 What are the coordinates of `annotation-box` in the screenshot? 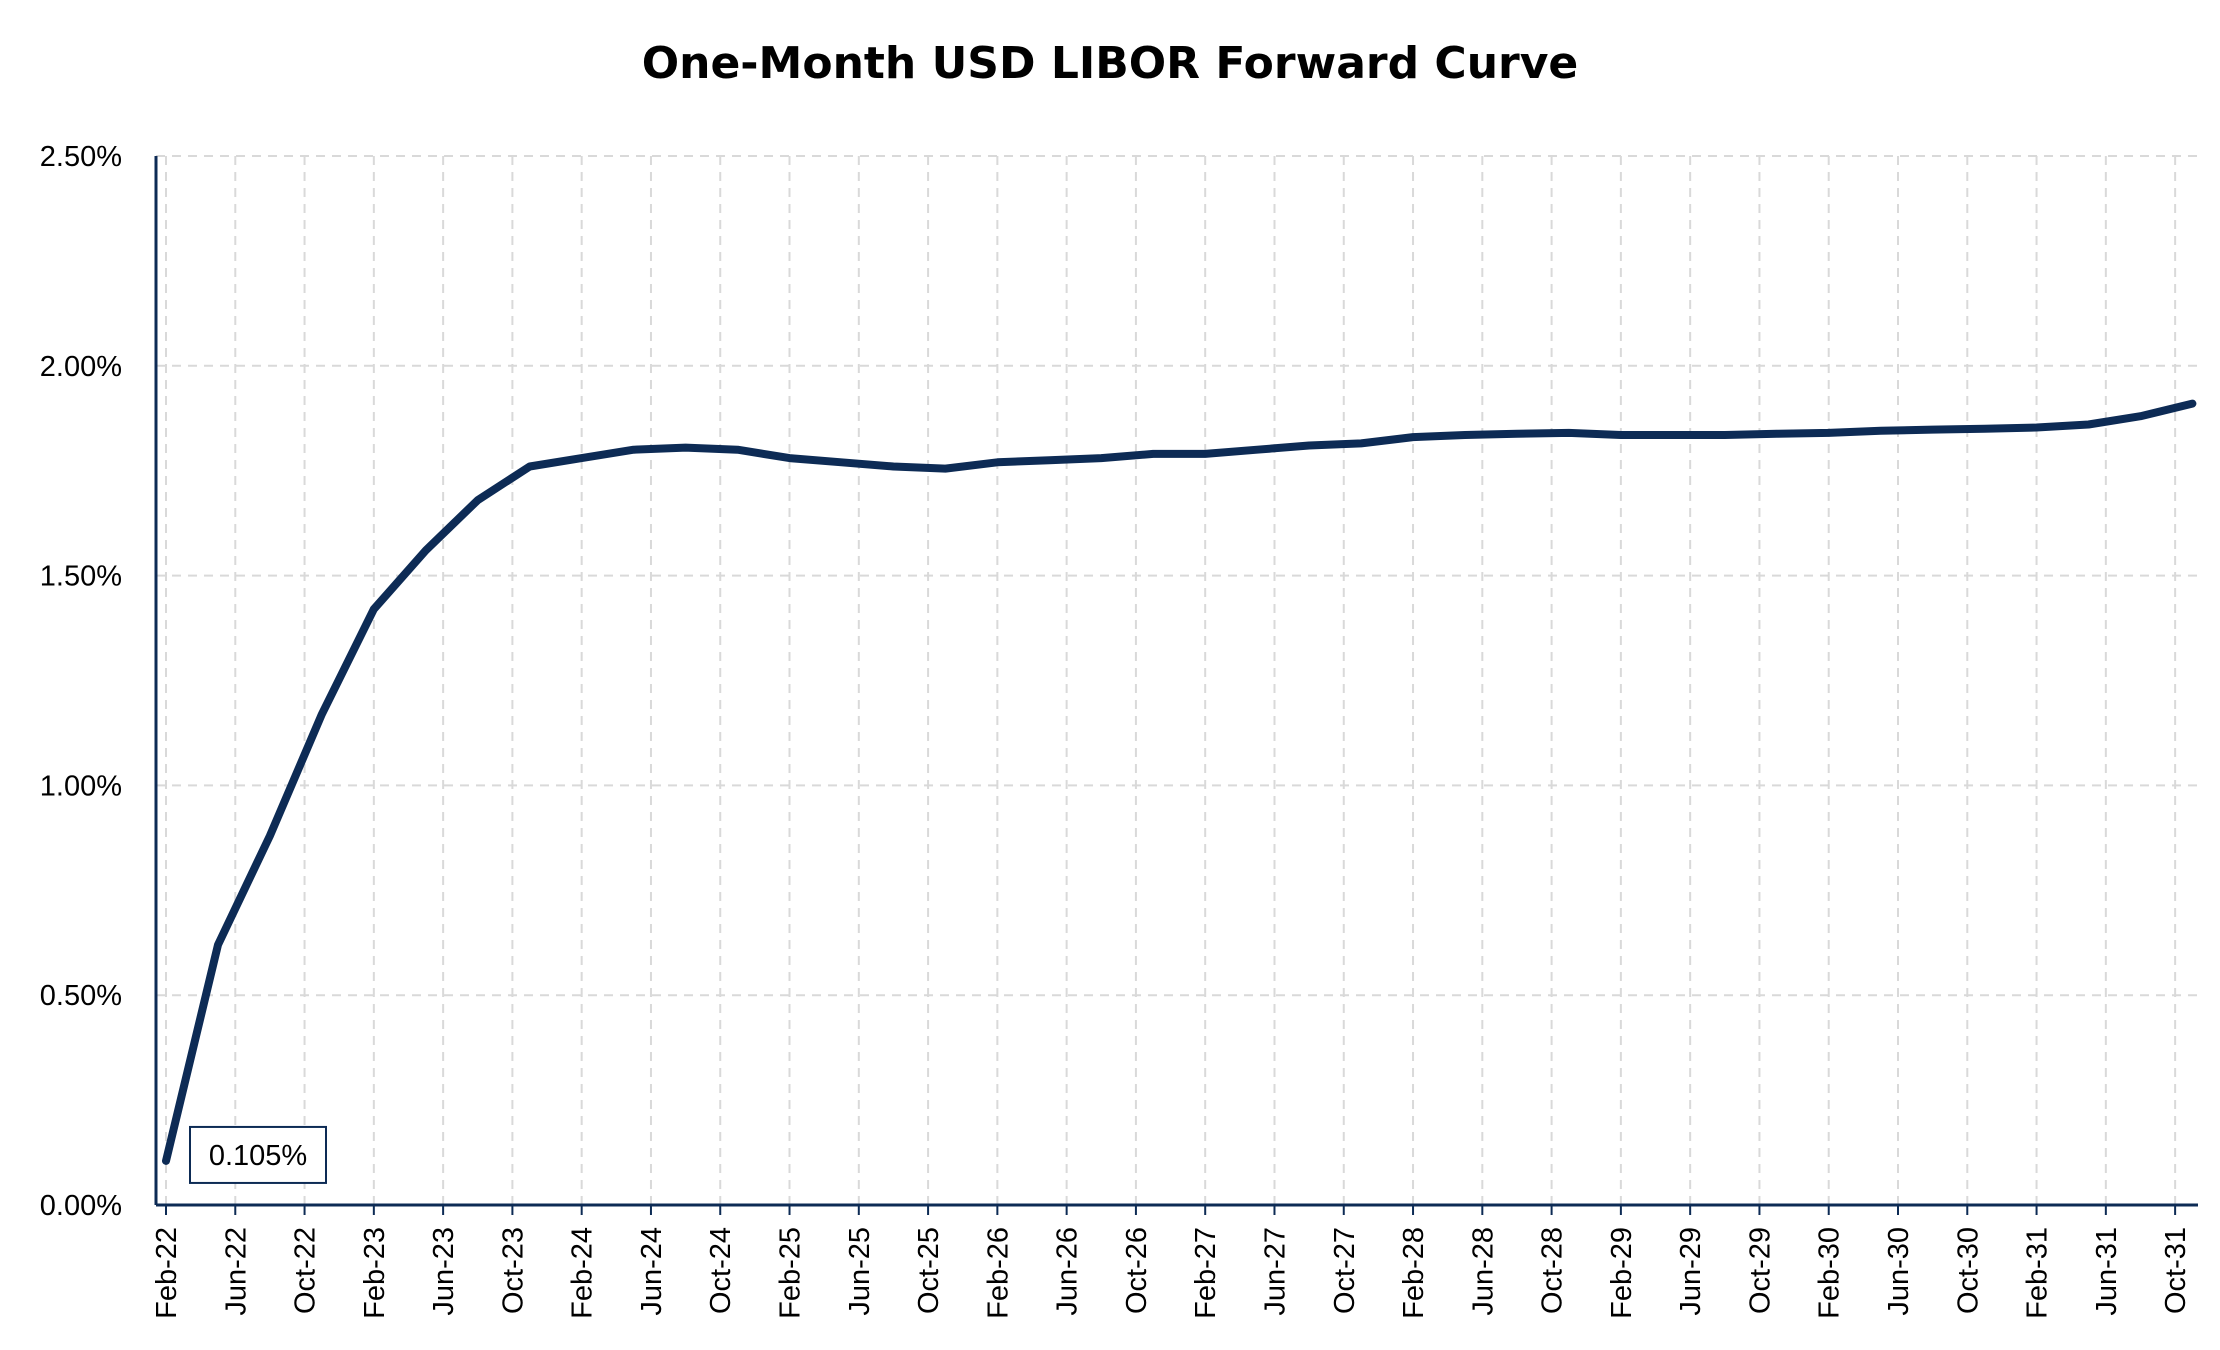 It's located at (258, 1154).